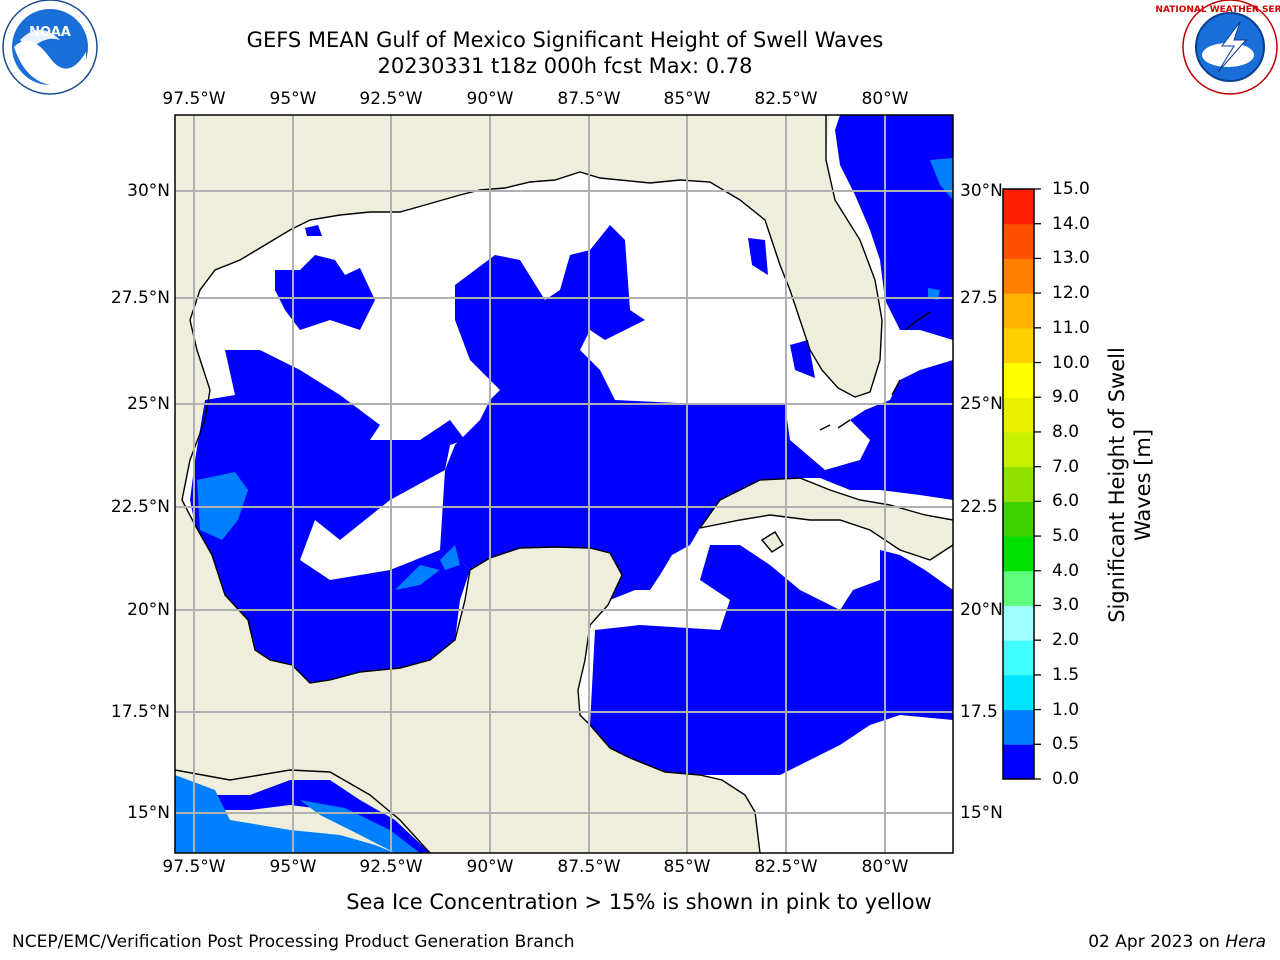 This screenshot has height=960, width=1280. I want to click on lat-label: 22.5°N, so click(140, 507).